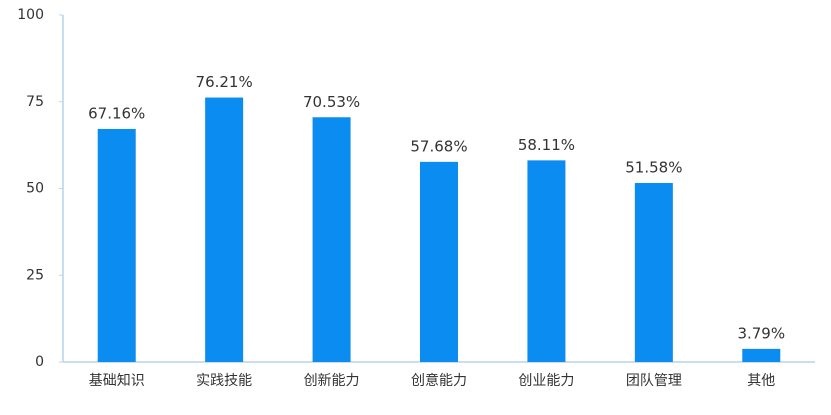 This screenshot has height=415, width=831. I want to click on data-label: 70.53%, so click(331, 102).